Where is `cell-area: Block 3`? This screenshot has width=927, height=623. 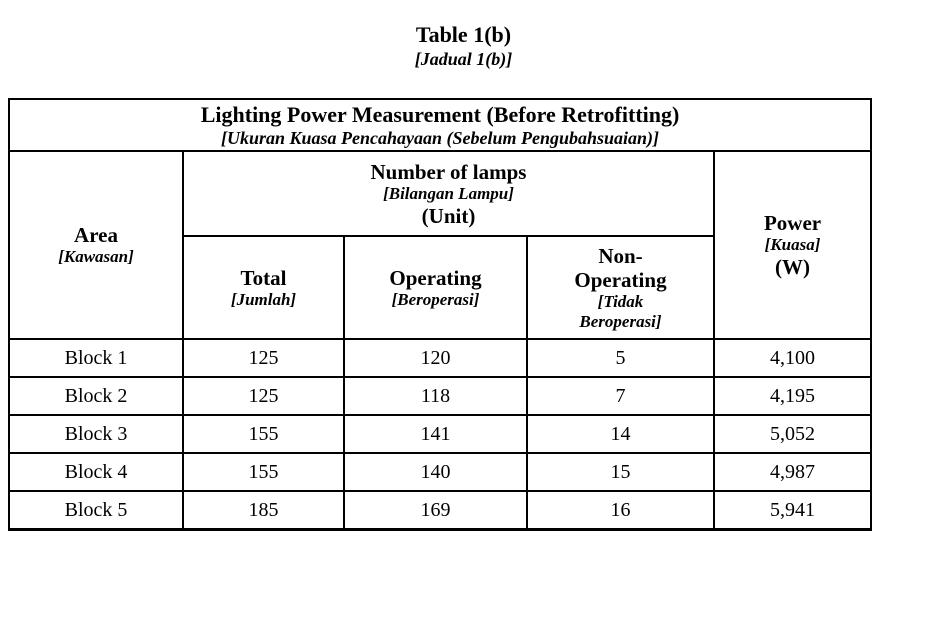
cell-area: Block 3 is located at coordinates (96, 434).